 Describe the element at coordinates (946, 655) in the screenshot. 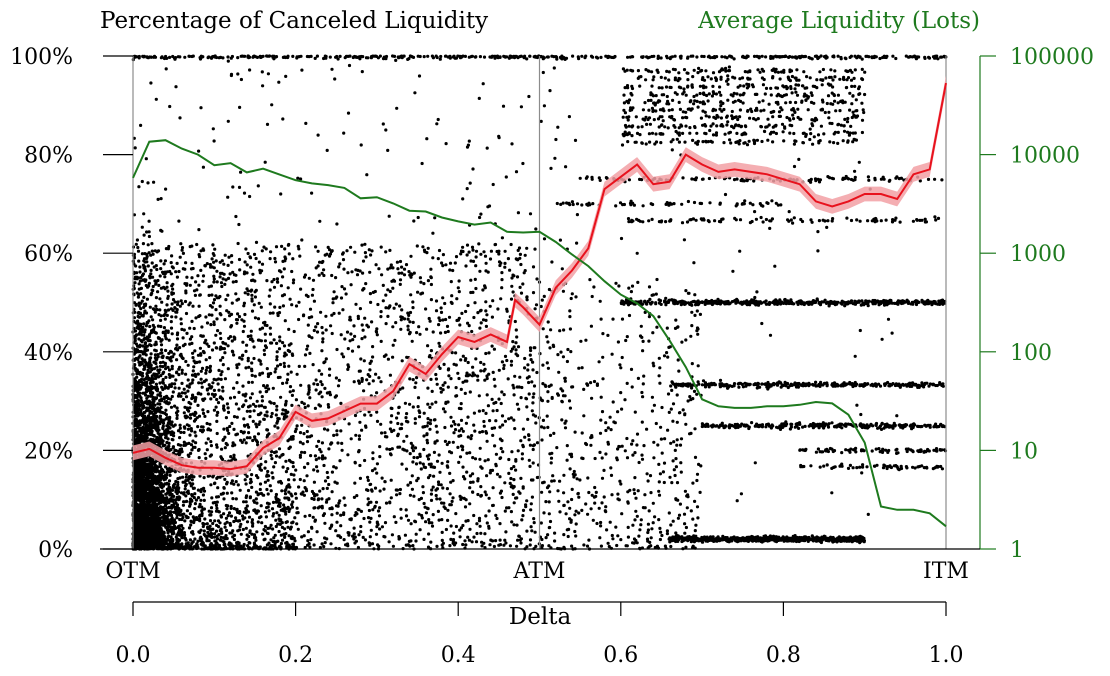

I see `x-tick-label-5: 1.0` at that location.